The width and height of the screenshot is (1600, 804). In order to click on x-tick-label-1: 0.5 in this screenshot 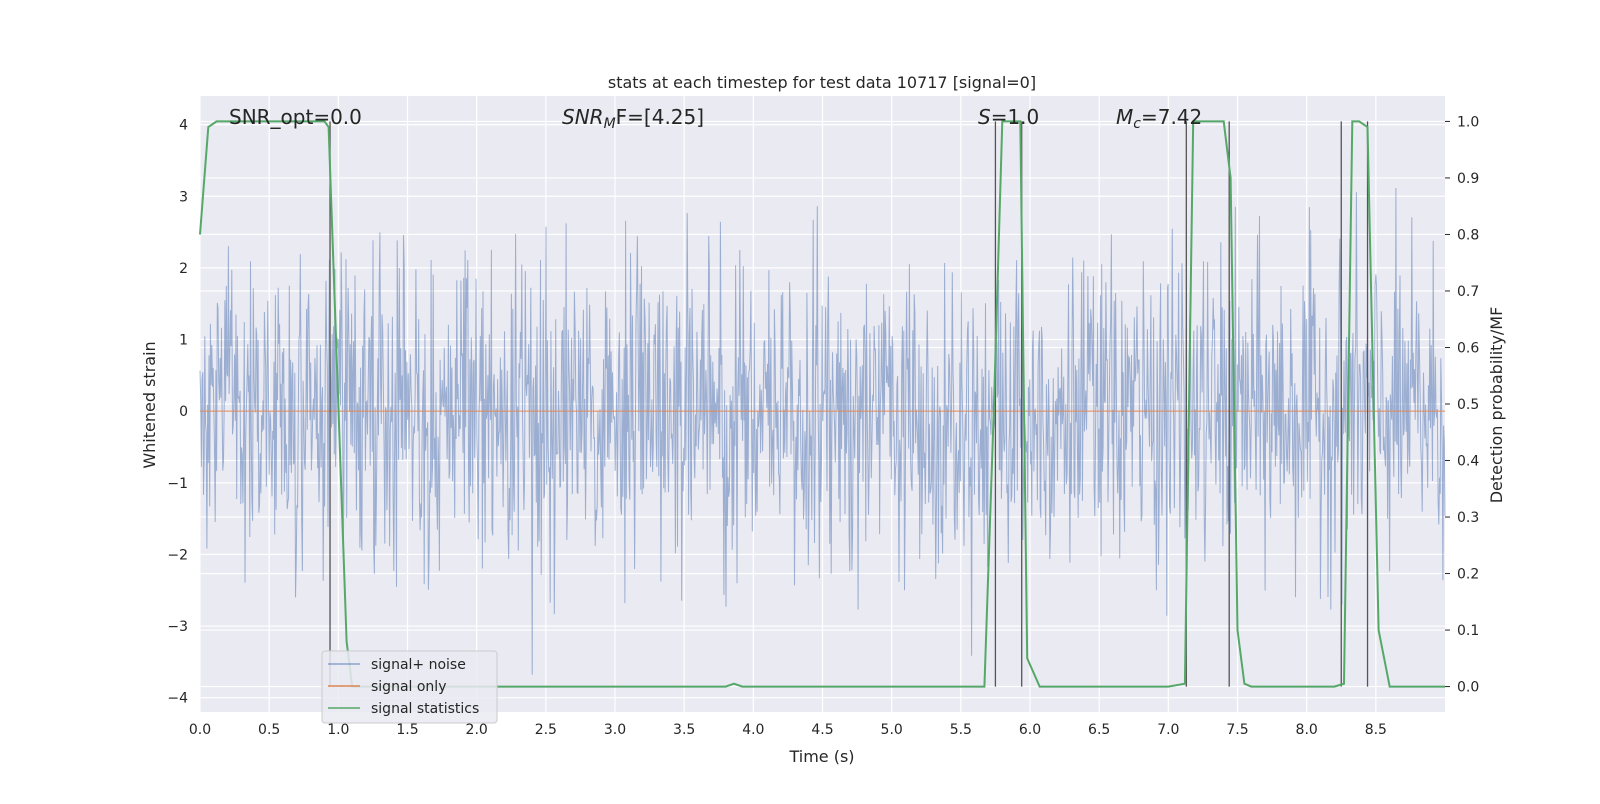, I will do `click(269, 730)`.